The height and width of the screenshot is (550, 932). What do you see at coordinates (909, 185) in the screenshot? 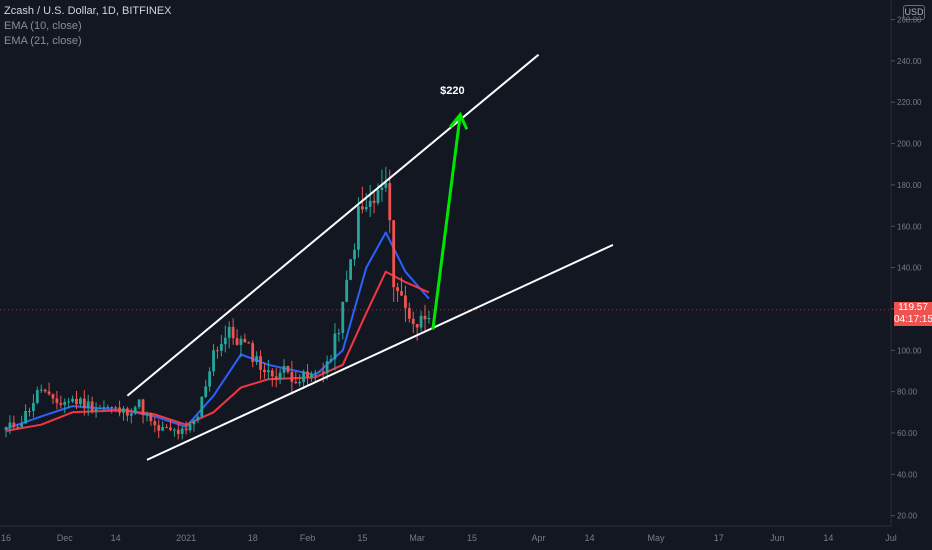
I see `price-tick-label: 180.00` at bounding box center [909, 185].